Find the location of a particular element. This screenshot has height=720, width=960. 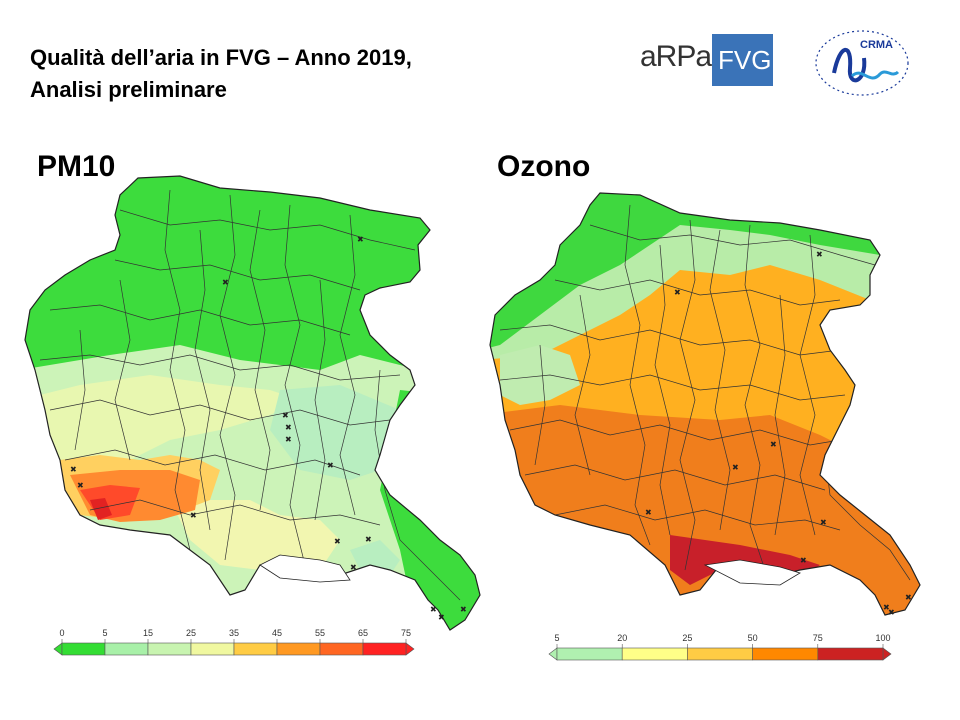

pm10-legend-tick-label: 55 is located at coordinates (320, 633).